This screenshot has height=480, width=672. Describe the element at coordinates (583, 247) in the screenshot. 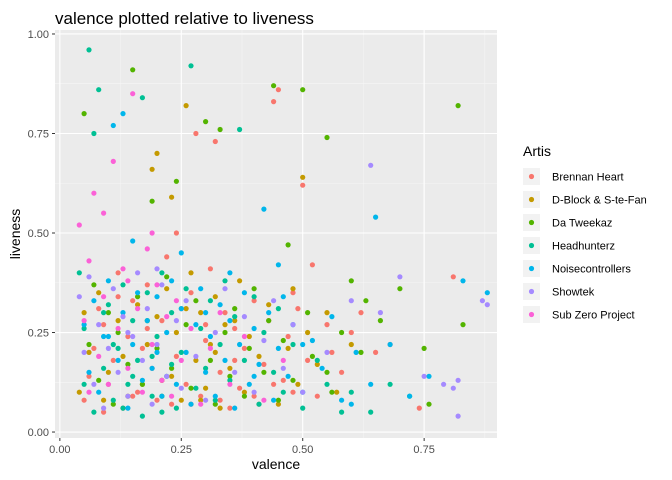

I see `legend-label: Headhunterz` at that location.